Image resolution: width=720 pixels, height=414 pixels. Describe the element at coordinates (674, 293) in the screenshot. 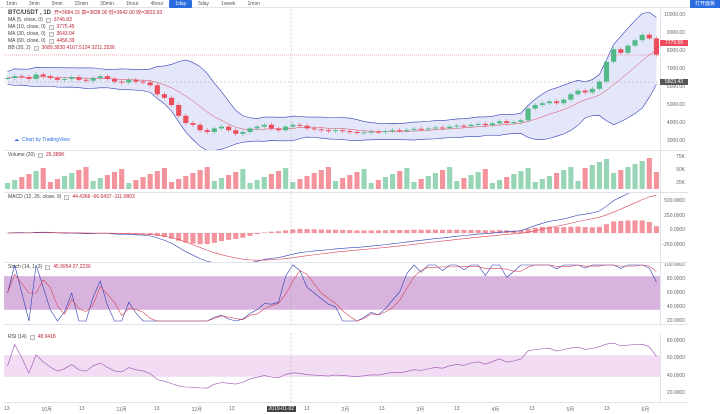

I see `stoch-axis: 100.0000 80.0000 60.0000 40.0000 20.0000` at that location.